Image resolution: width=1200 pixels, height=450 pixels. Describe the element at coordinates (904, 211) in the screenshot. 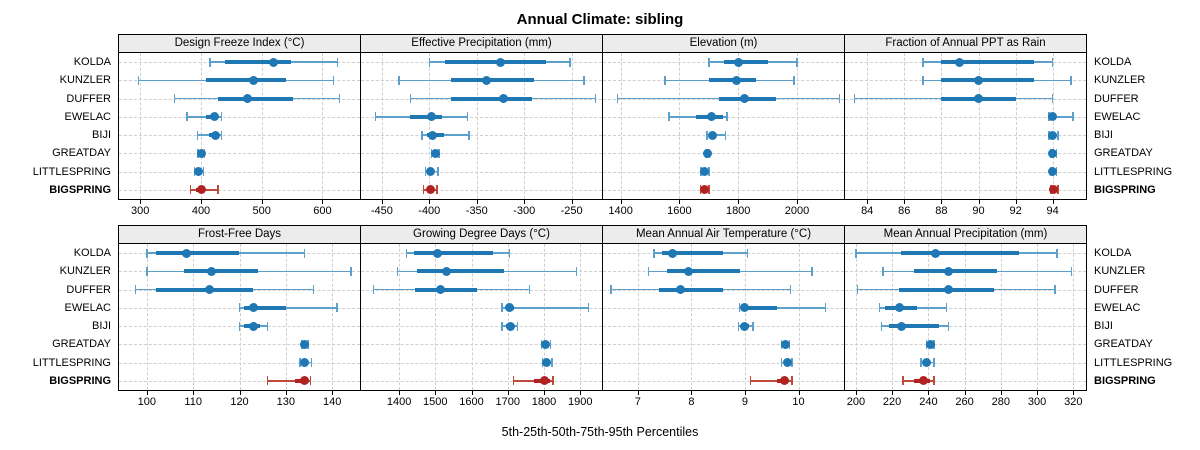

I see `axis-tick-label: 86` at that location.